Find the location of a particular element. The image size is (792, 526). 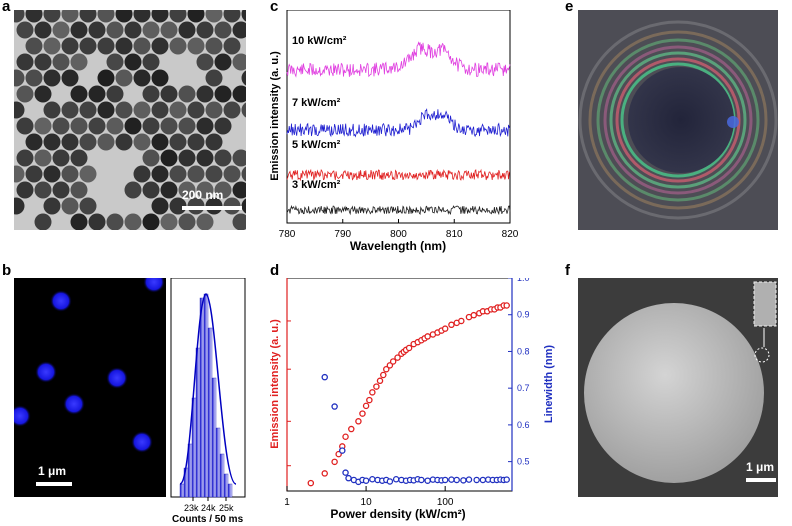

left-y-axis-label: Emission intensity (a. u.) is located at coordinates (275, 384).